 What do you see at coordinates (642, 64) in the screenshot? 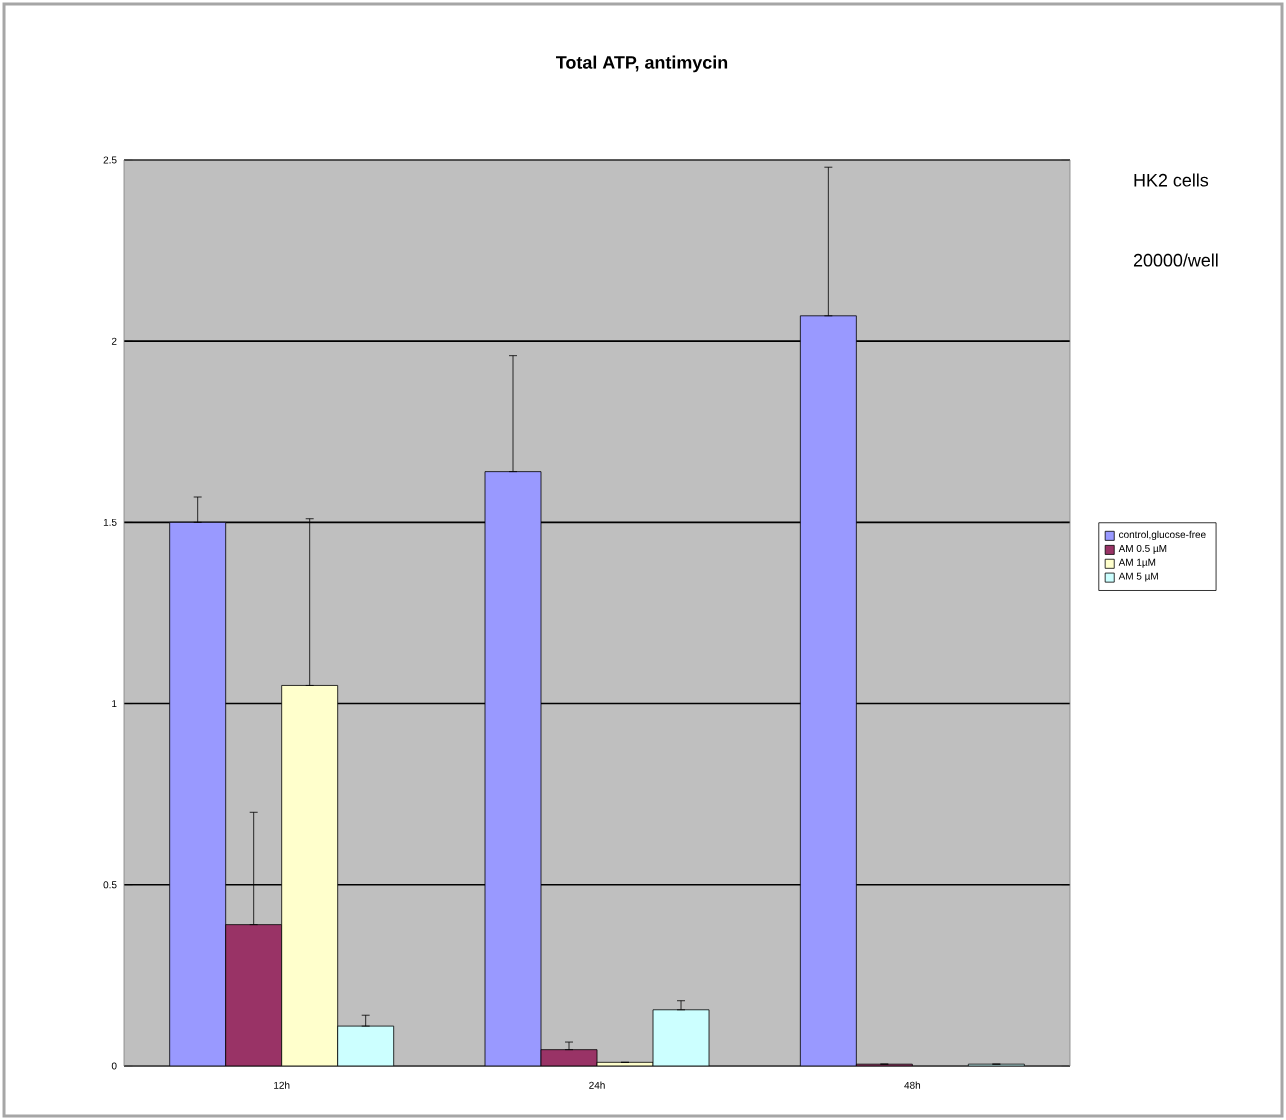
I see `chart-title: Total ATP, antimycin` at bounding box center [642, 64].